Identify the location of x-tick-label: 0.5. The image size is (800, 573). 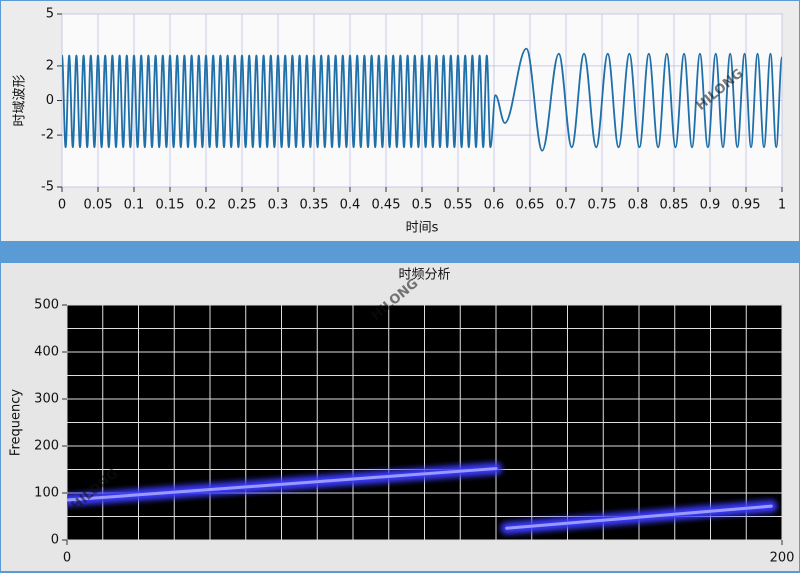
(422, 205).